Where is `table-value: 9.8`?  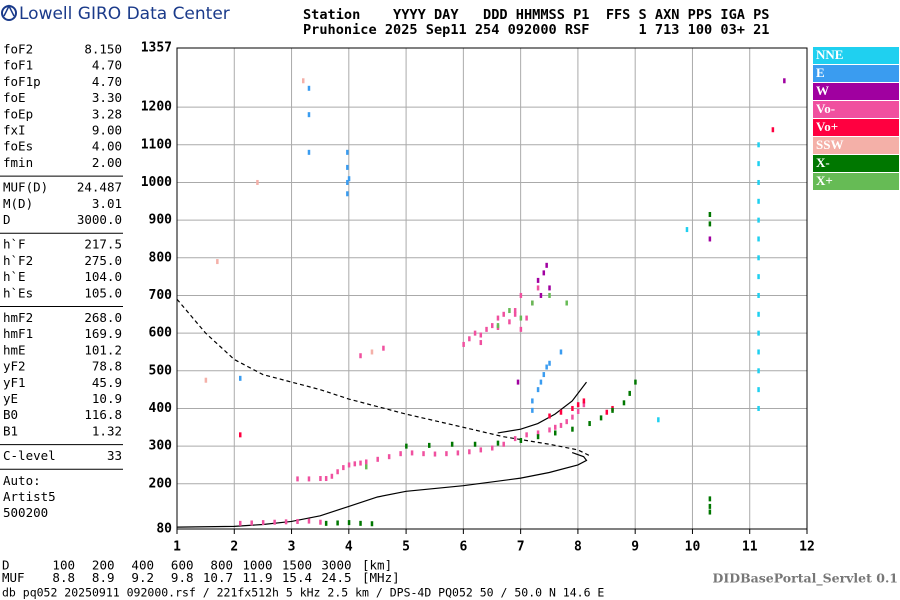 table-value: 9.8 is located at coordinates (182, 577).